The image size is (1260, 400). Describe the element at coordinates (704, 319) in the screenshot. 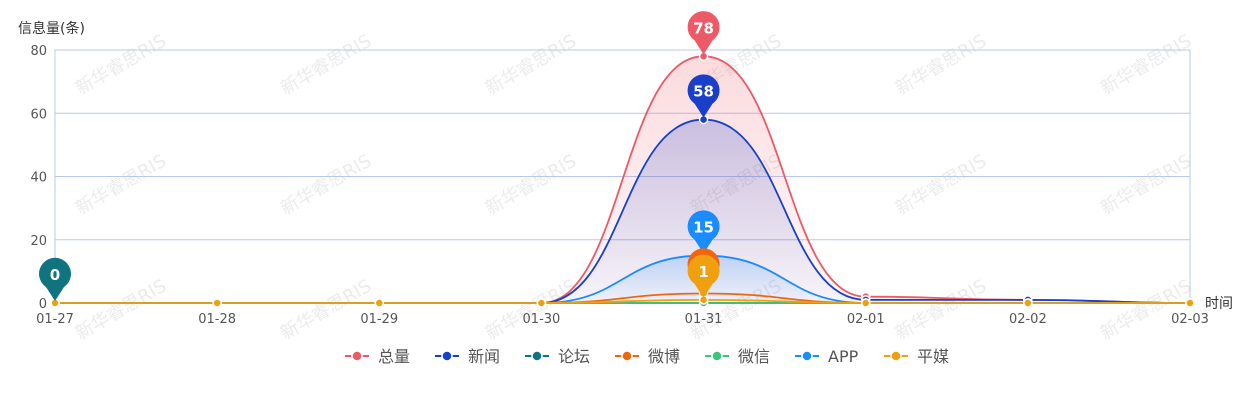

I see `x-tick-label: 01-31` at that location.